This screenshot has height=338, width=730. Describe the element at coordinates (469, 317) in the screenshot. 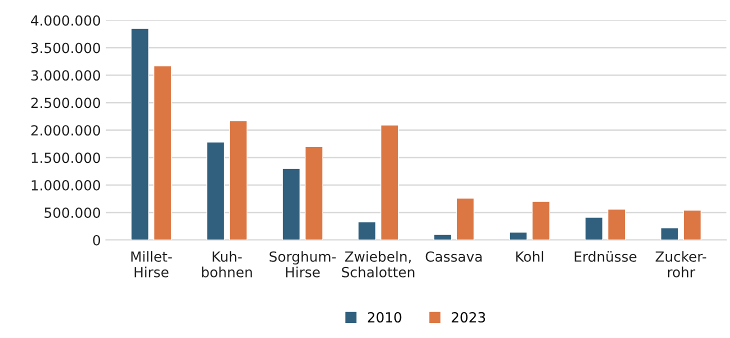

I see `legend-label: 2023` at that location.